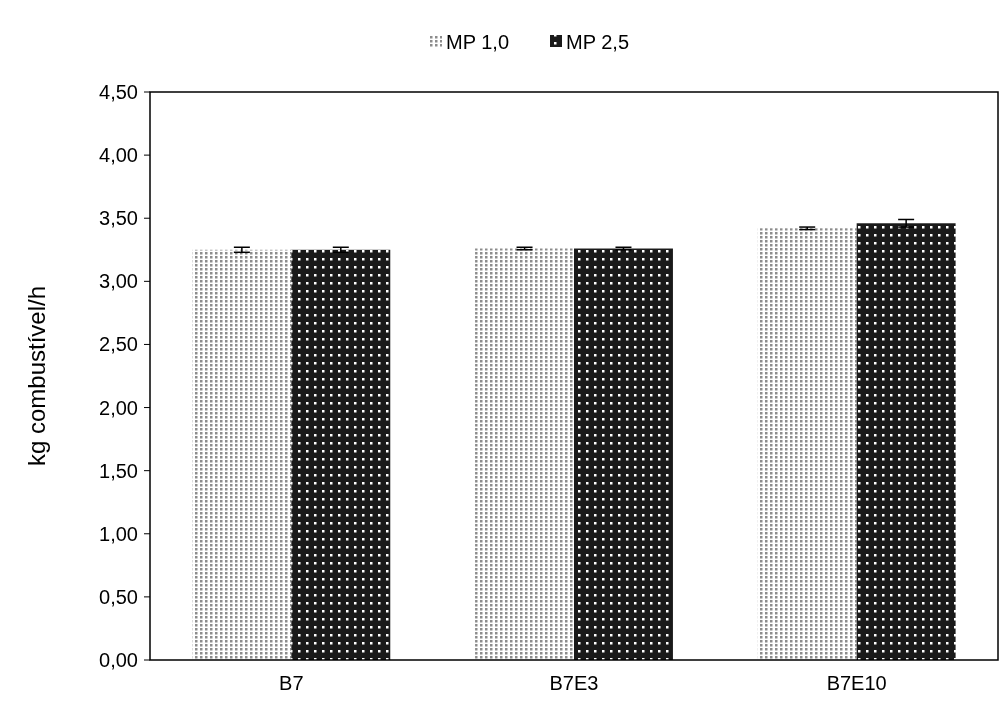  Describe the element at coordinates (118, 218) in the screenshot. I see `y-tick-label: 3,50` at that location.